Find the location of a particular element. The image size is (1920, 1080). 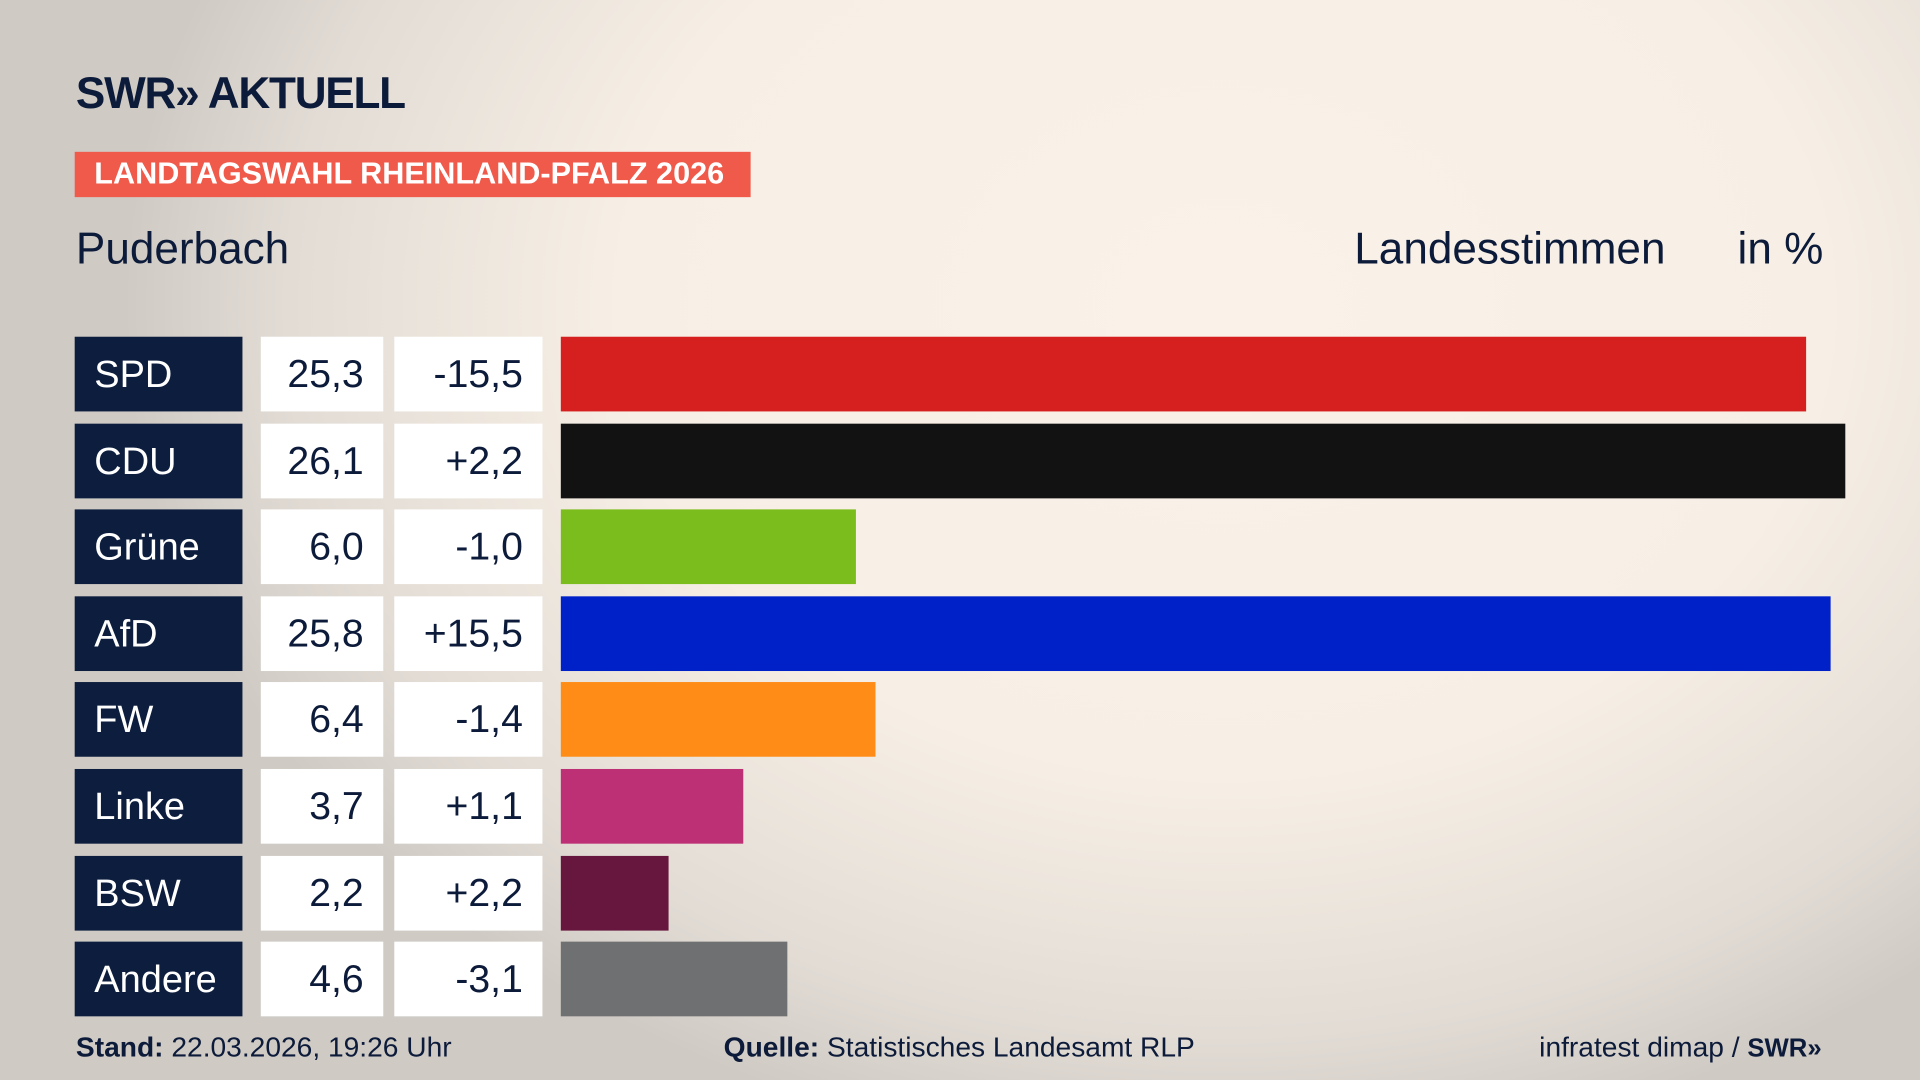

bar-row: SPD 25,3 -15,5 is located at coordinates (968, 374).